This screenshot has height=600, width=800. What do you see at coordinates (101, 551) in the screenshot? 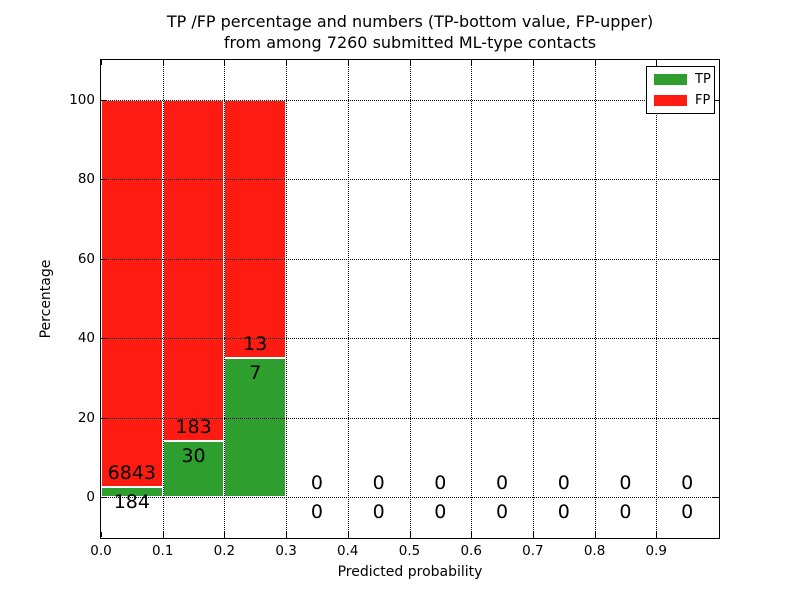
I see `x-tick-label: 0.0` at bounding box center [101, 551].